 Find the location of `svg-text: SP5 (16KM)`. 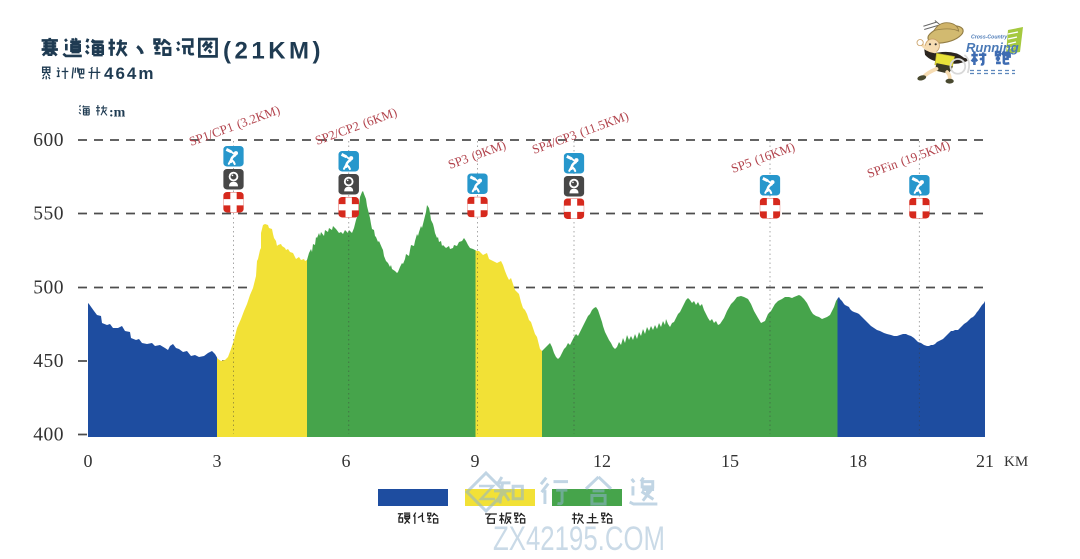

svg-text: SP5 (16KM) is located at coordinates (763, 158).